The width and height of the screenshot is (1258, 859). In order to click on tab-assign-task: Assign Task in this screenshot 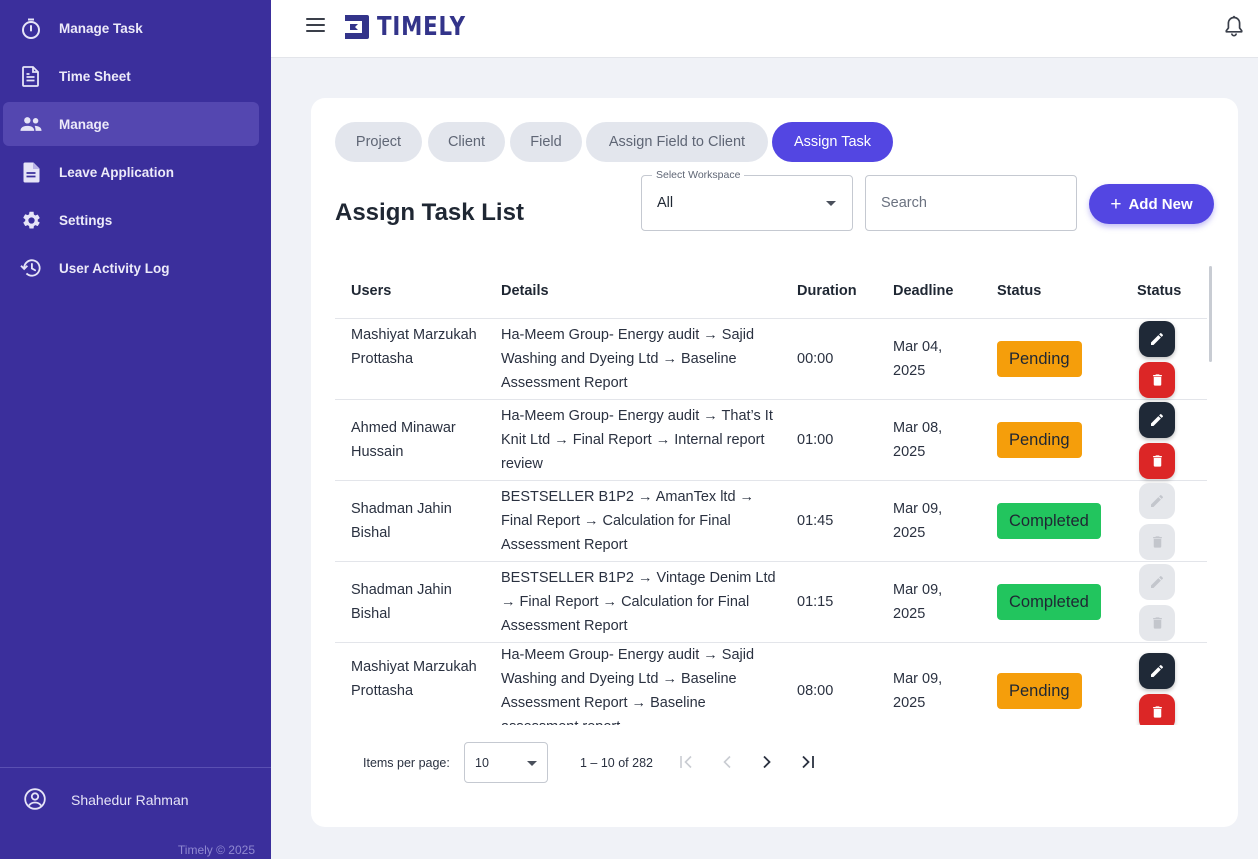, I will do `click(832, 142)`.